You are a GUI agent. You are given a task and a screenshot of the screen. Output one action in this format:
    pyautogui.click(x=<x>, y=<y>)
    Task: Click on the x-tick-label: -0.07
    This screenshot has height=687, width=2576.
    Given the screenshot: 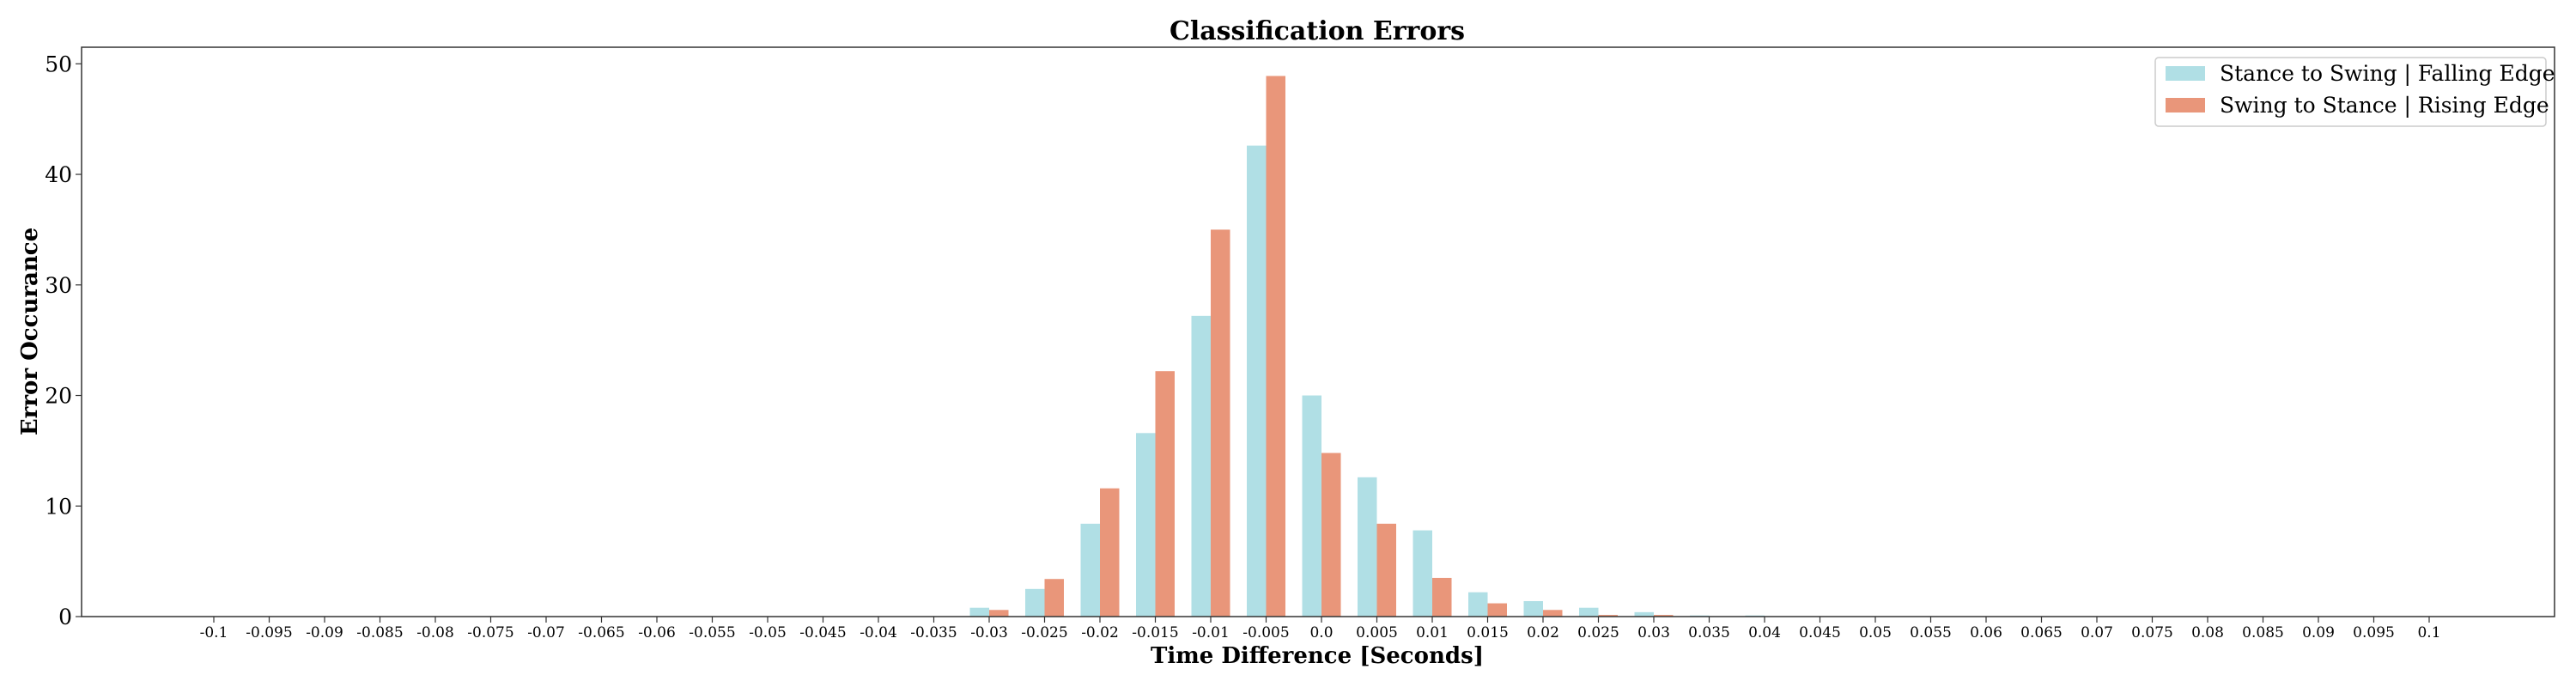 What is the action you would take?
    pyautogui.click(x=546, y=632)
    